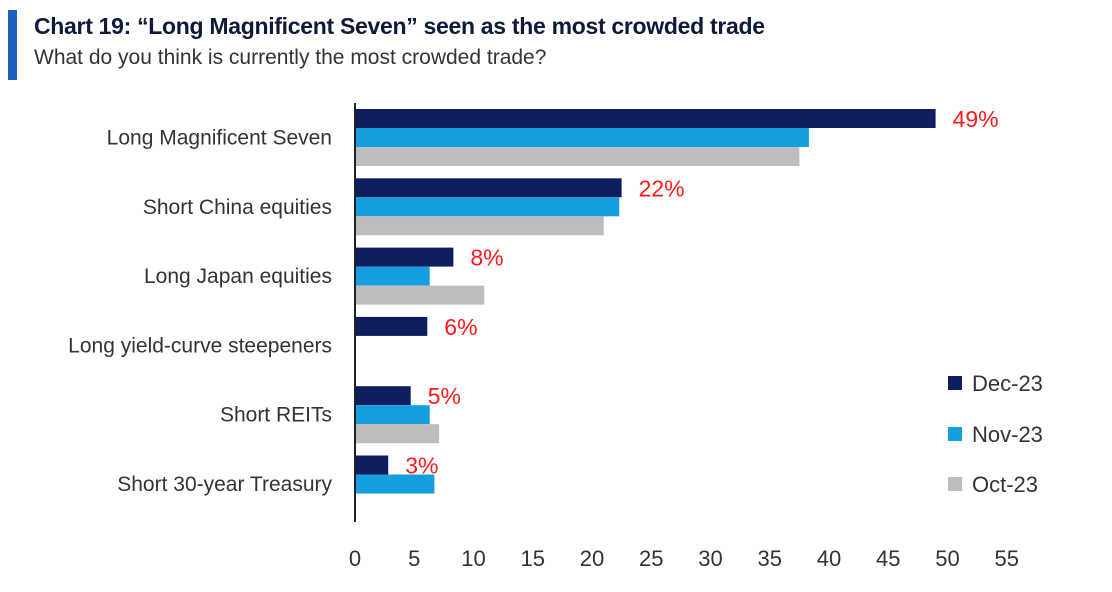 Image resolution: width=1112 pixels, height=592 pixels. I want to click on x-tick-label: 30, so click(710, 558).